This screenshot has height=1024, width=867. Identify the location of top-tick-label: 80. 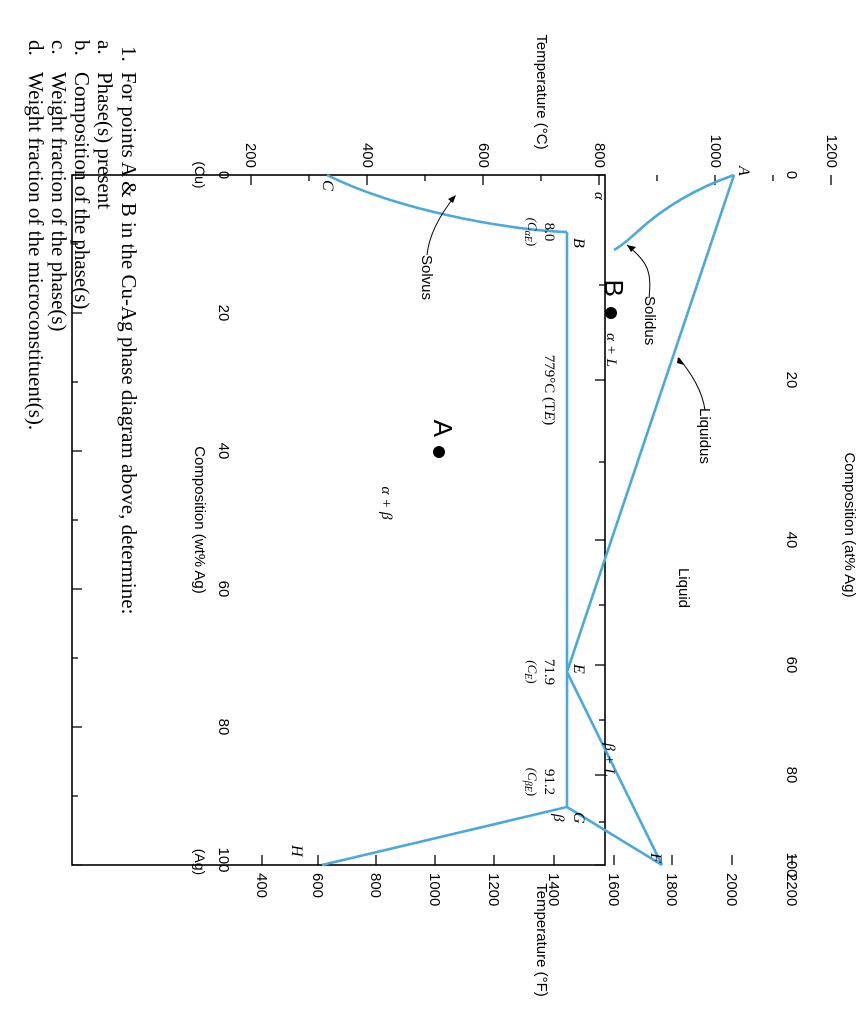
(791, 775).